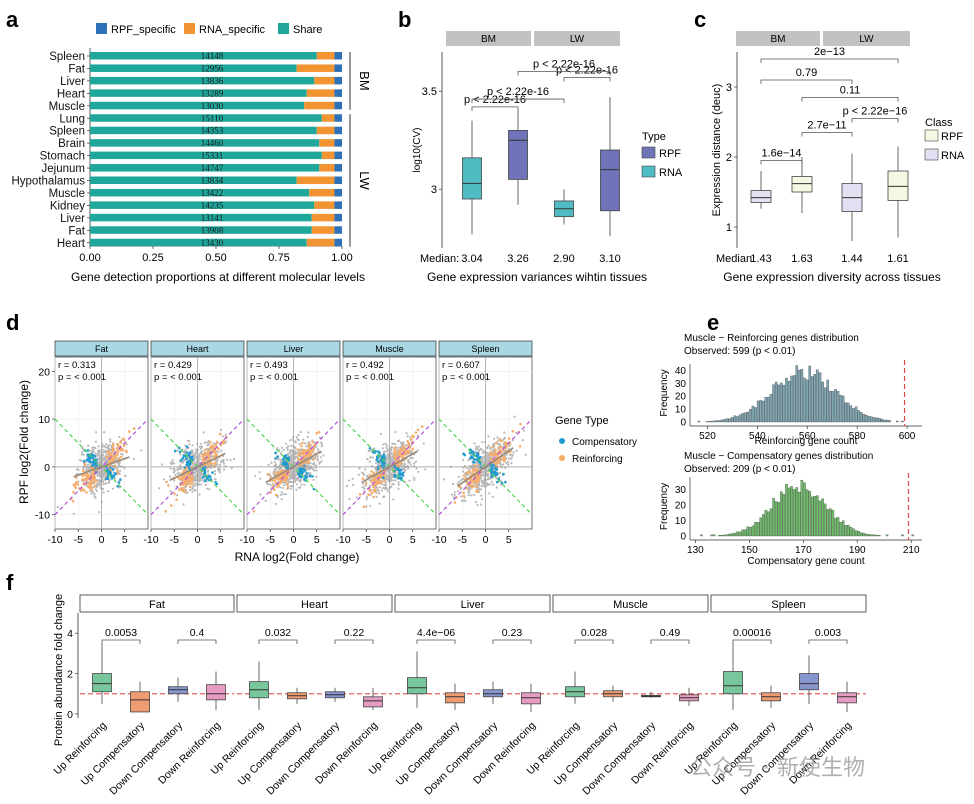  What do you see at coordinates (324, 205) in the screenshot?
I see `bar-rna-specific-kidney` at bounding box center [324, 205].